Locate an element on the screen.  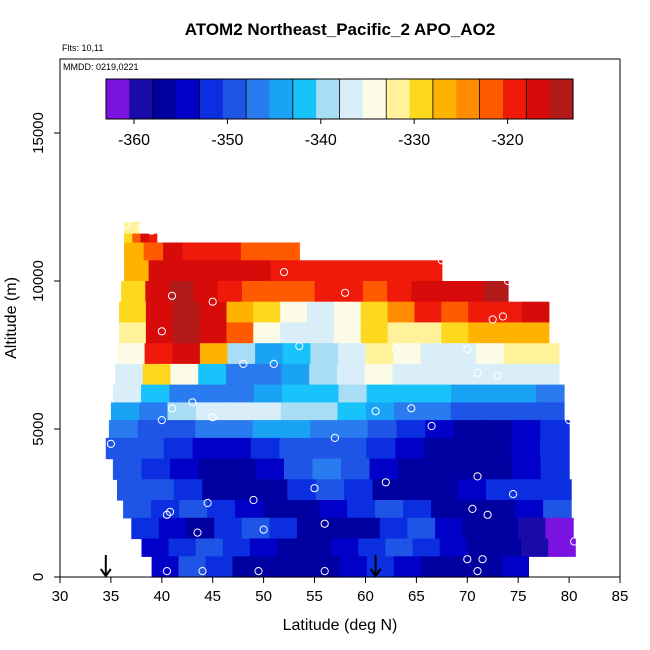
colorbar-tick-label: -360 is located at coordinates (134, 140).